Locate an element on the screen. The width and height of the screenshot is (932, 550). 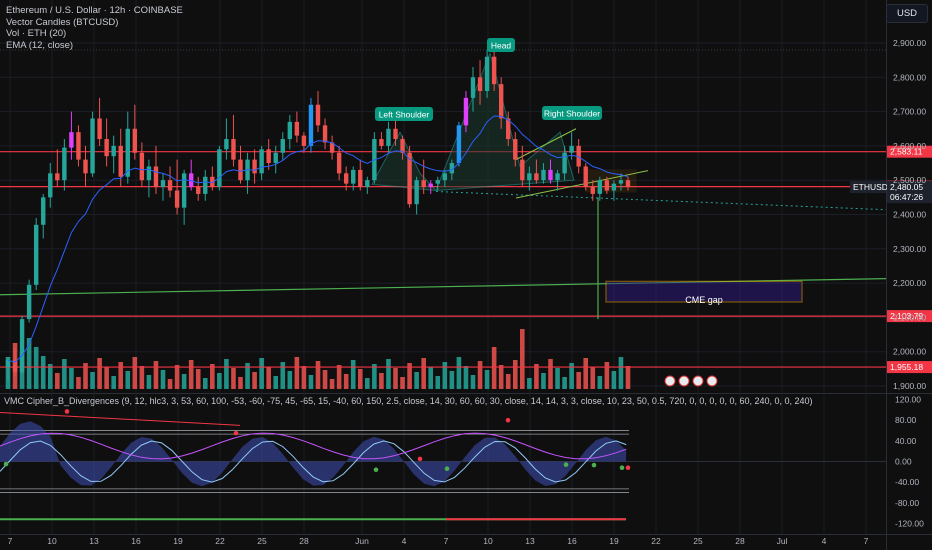
us-flag-icon is located at coordinates (684, 381).